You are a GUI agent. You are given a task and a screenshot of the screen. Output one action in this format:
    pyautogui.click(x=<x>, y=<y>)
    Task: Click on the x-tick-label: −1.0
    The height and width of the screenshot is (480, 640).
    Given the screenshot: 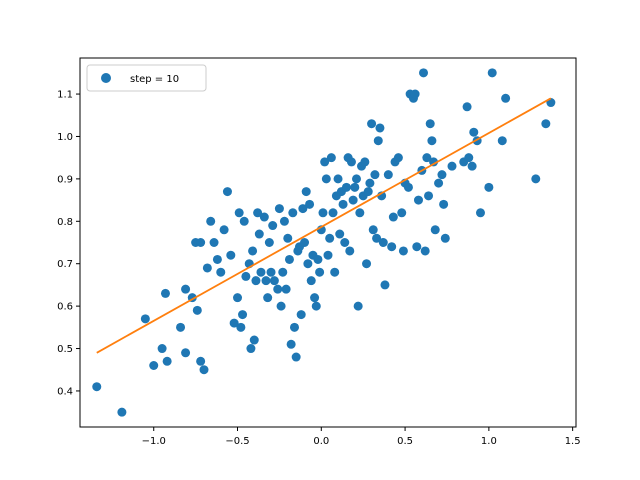 What is the action you would take?
    pyautogui.click(x=154, y=441)
    